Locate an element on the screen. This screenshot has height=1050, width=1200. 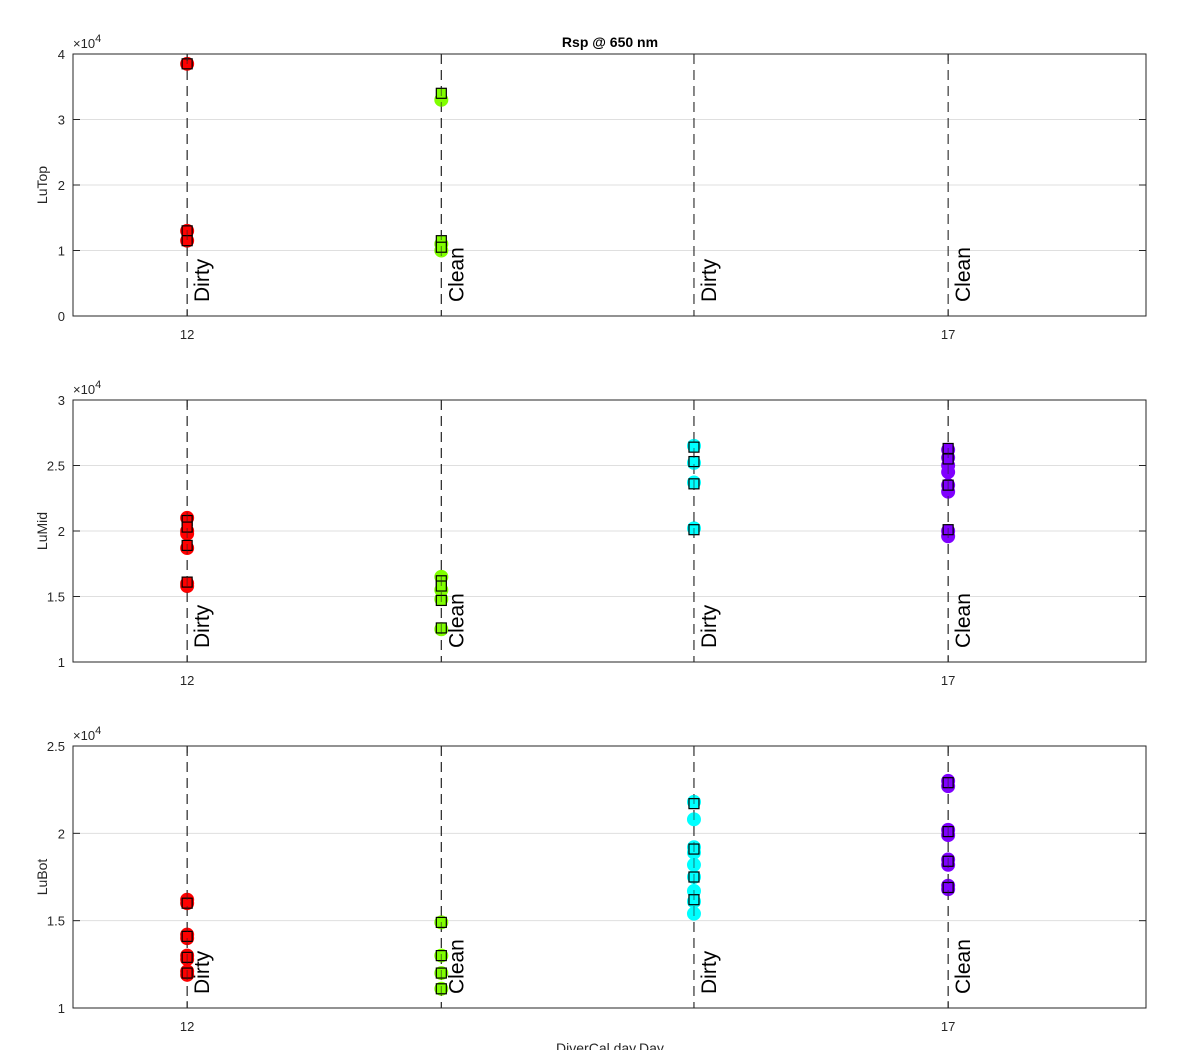
y-axis-title: LuMid is located at coordinates (42, 531).